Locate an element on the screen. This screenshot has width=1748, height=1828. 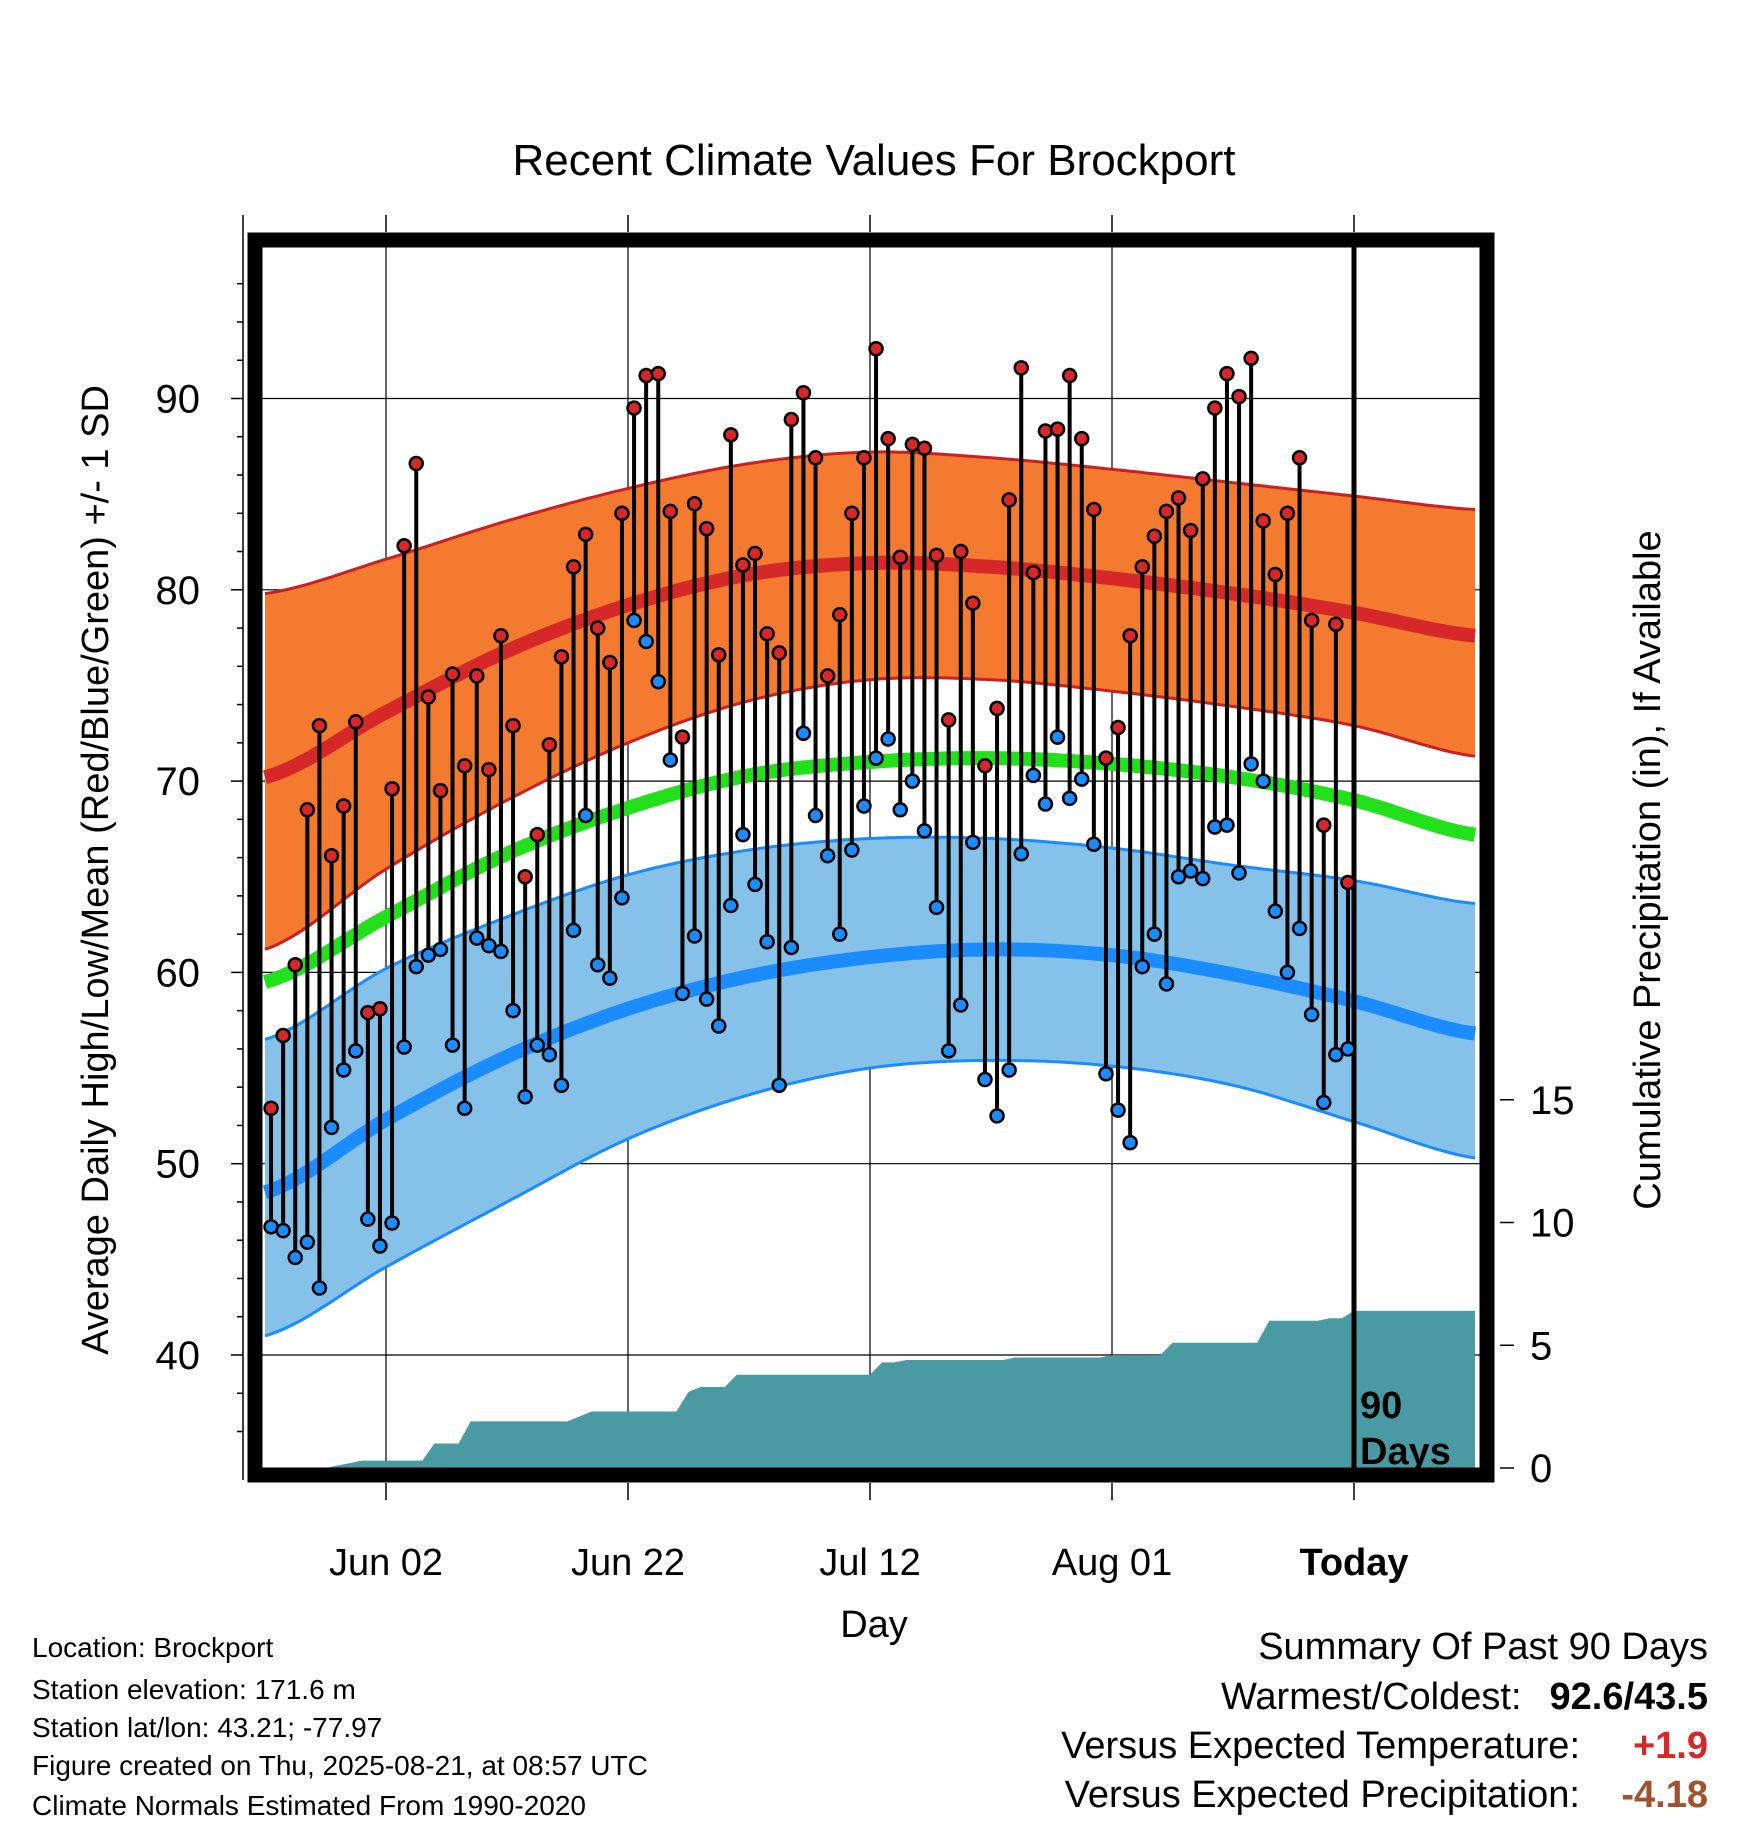
y-tick-label: 50 is located at coordinates (178, 1165).